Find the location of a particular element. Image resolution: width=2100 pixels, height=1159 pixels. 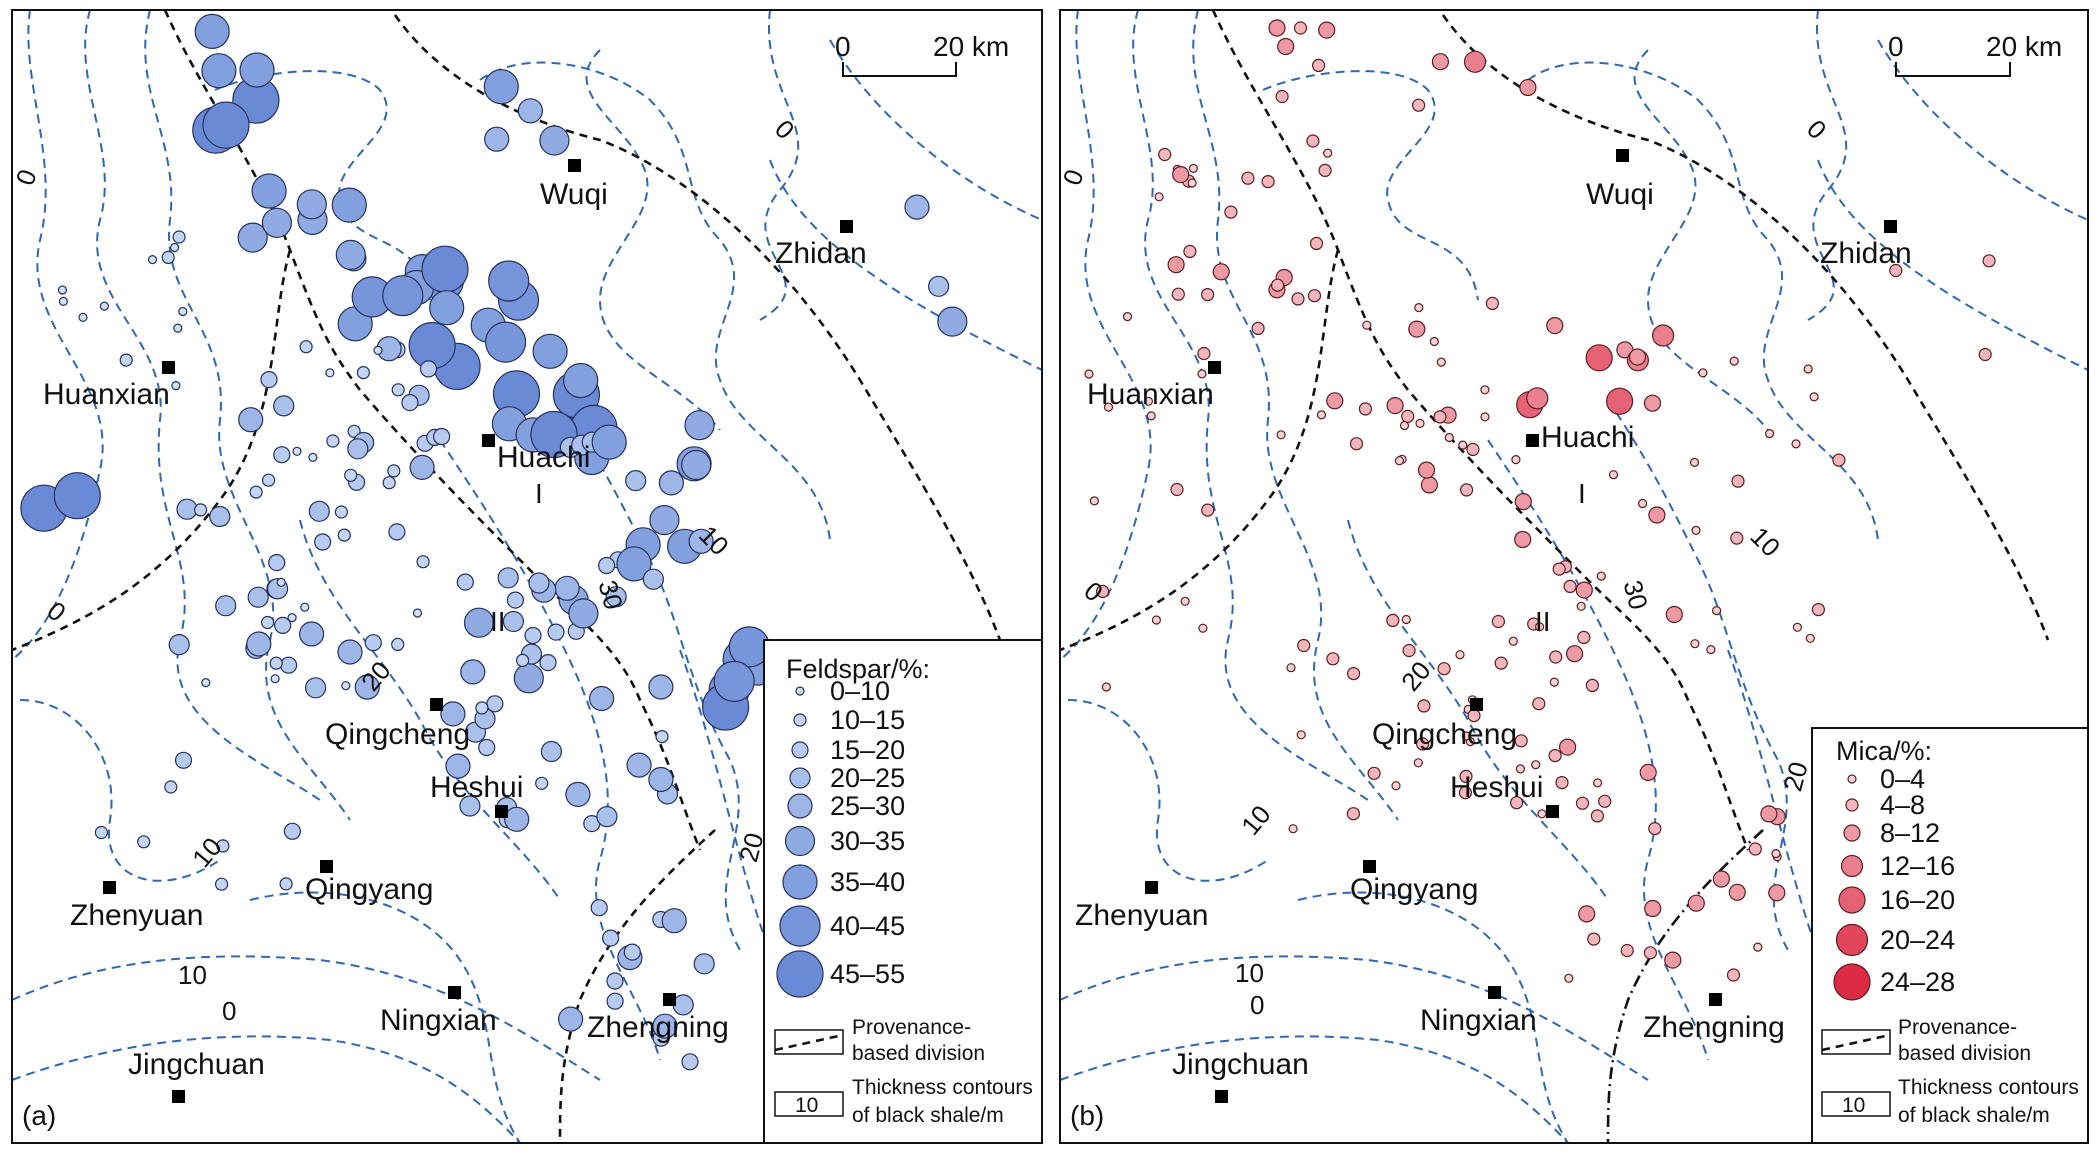

zone-label: I is located at coordinates (539, 493).